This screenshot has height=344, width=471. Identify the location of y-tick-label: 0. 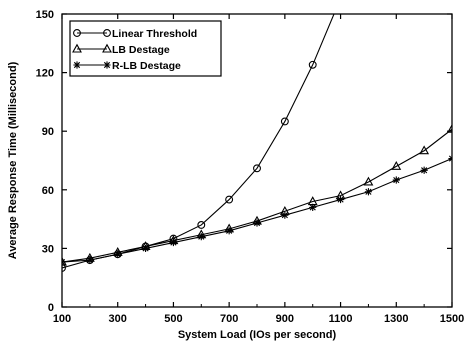
(51, 308).